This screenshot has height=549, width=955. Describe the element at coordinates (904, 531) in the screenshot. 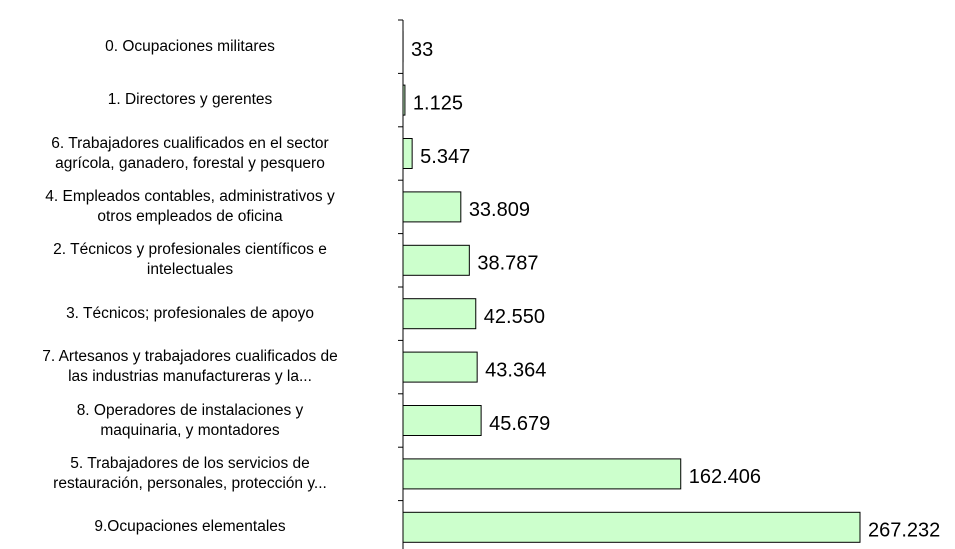

I see `data-label: 267.232` at that location.